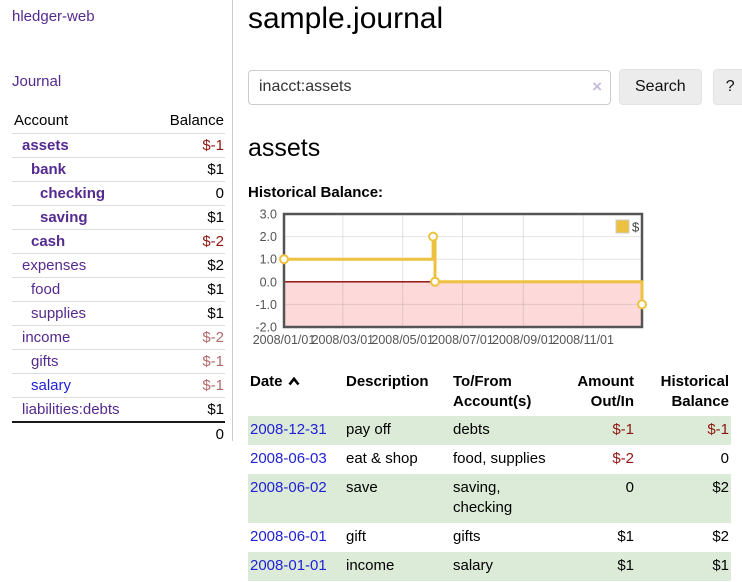  What do you see at coordinates (660, 87) in the screenshot?
I see `search-button: Search` at bounding box center [660, 87].